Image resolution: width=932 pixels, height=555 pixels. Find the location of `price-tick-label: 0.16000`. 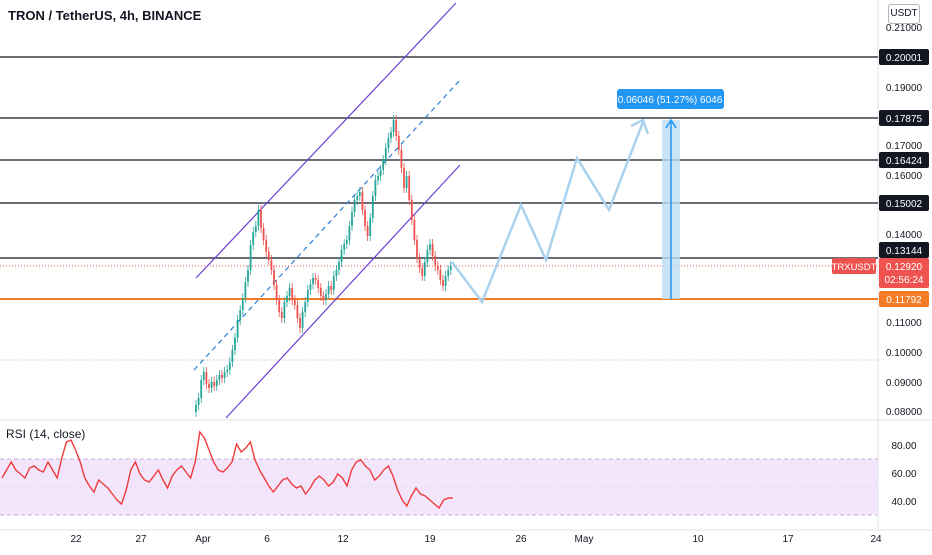

price-tick-label: 0.16000 is located at coordinates (904, 176).